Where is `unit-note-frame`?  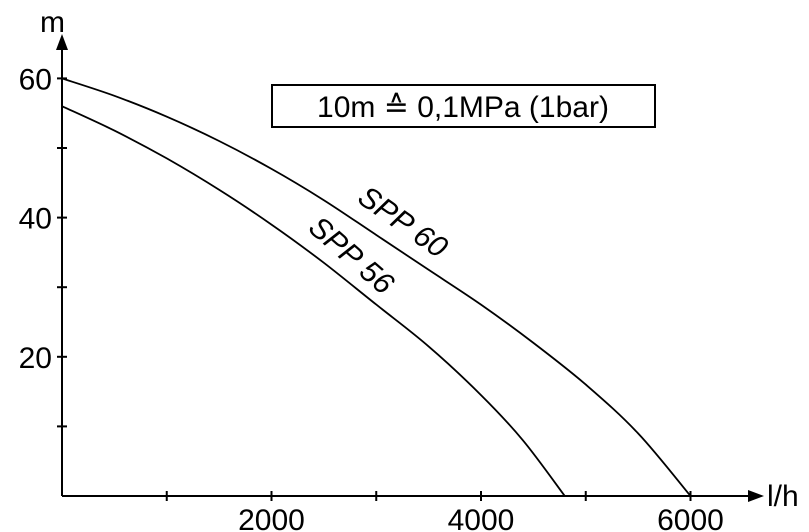
unit-note-frame is located at coordinates (463, 106).